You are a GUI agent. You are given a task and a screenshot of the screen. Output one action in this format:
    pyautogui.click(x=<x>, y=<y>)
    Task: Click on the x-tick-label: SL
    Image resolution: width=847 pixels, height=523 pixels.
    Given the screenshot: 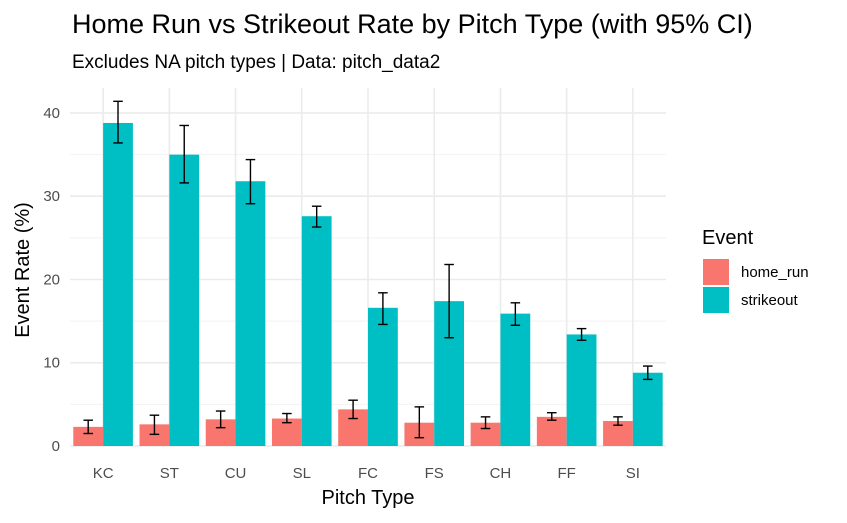 What is the action you would take?
    pyautogui.click(x=302, y=473)
    